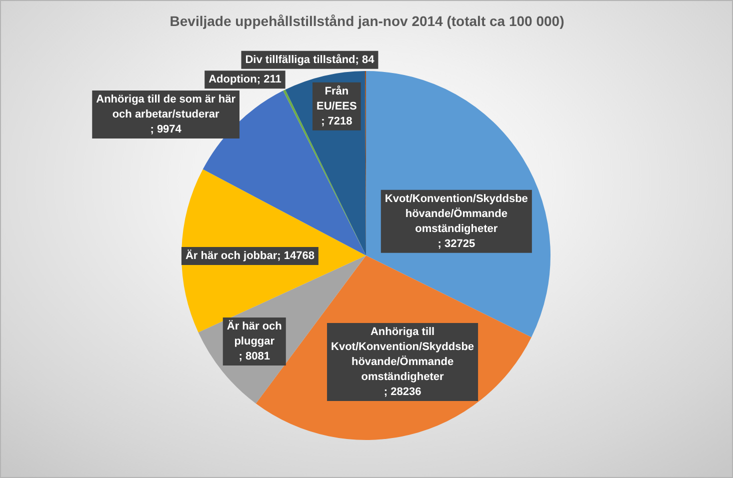  Describe the element at coordinates (336, 98) in the screenshot. I see `slice-label: Från EU/EES` at that location.